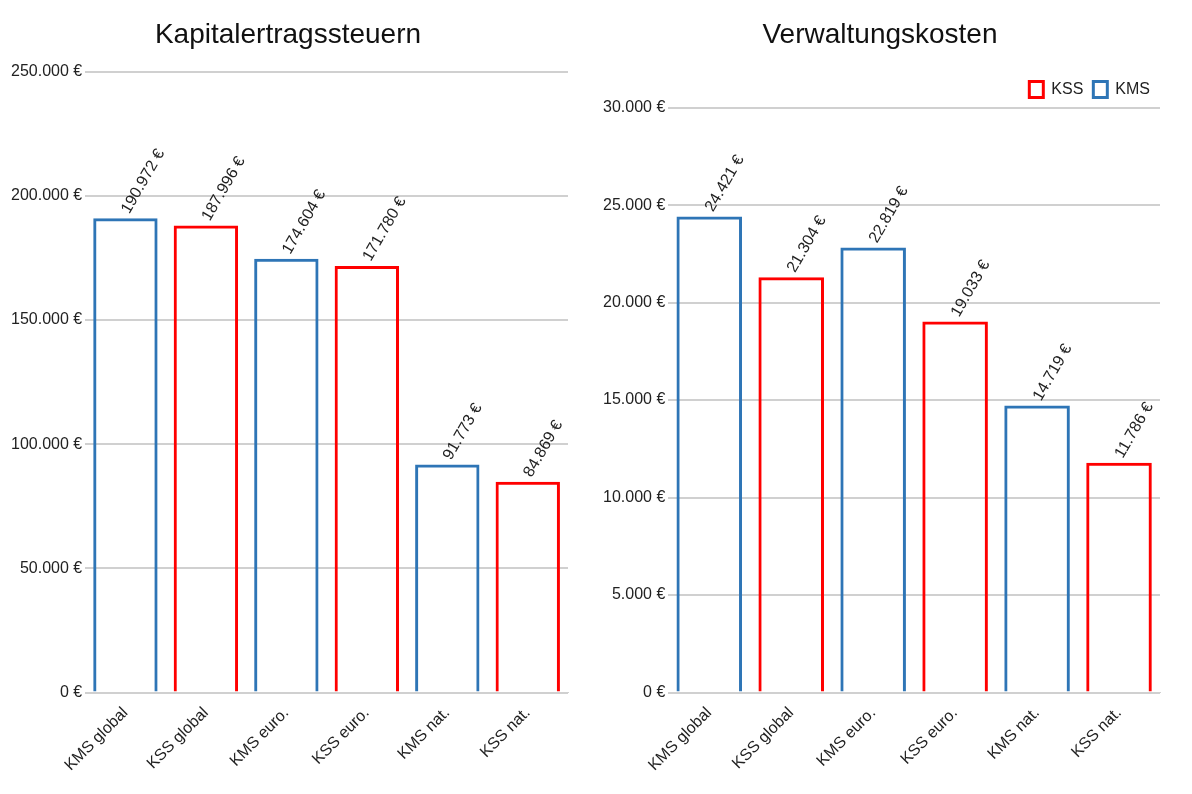  Describe the element at coordinates (51, 567) in the screenshot. I see `y-tick-label: 50.000 €` at that location.